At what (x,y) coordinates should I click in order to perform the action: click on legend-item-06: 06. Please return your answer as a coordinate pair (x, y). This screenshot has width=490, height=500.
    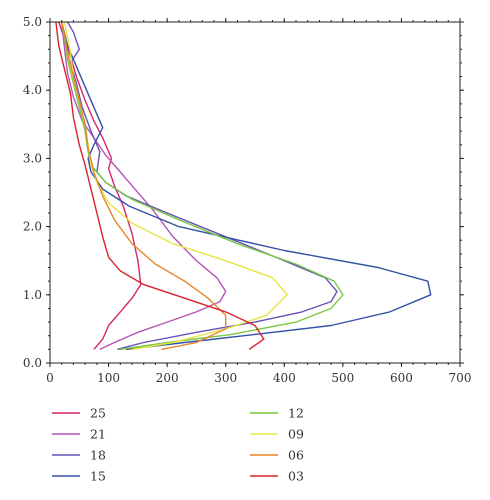
    Looking at the image, I should click on (277, 455).